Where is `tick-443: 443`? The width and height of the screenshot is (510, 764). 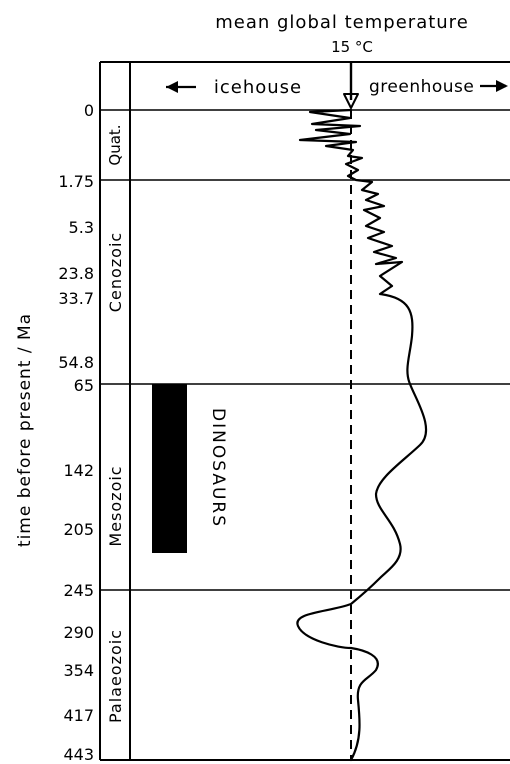 tick-443: 443 is located at coordinates (78, 754).